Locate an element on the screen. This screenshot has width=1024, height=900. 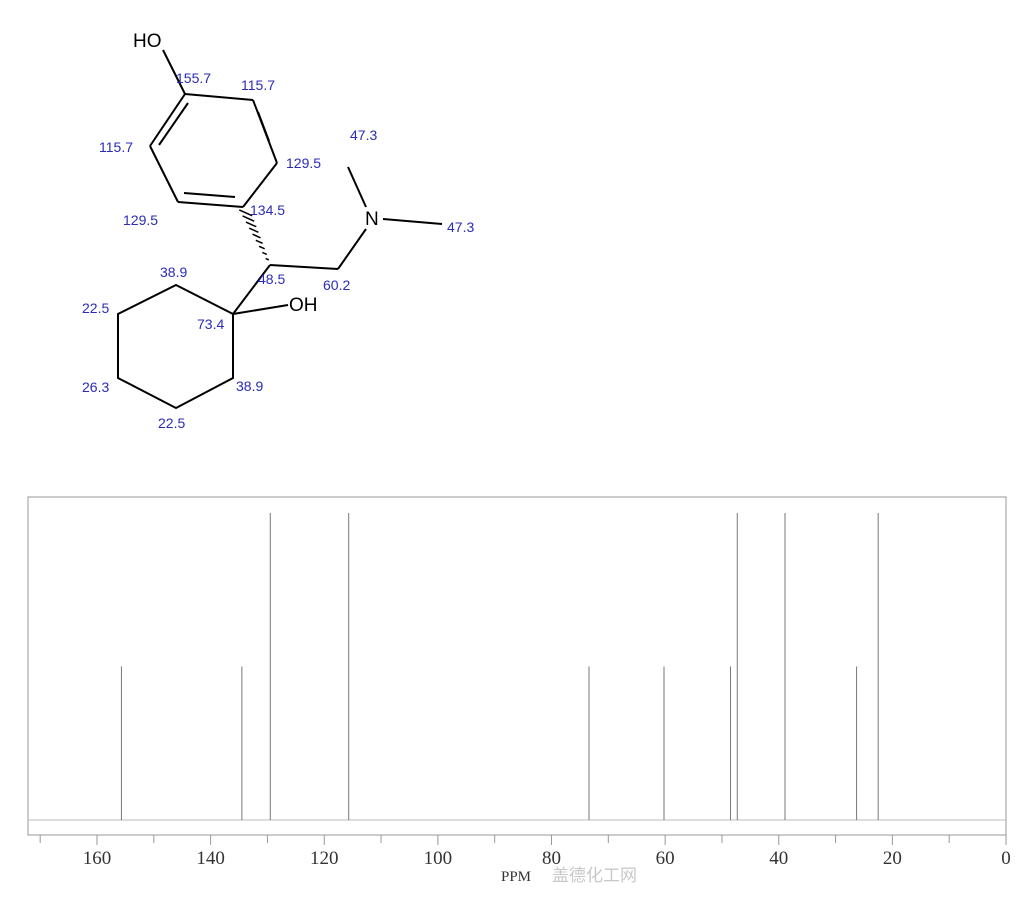
molecule-structure is located at coordinates (280, 229).